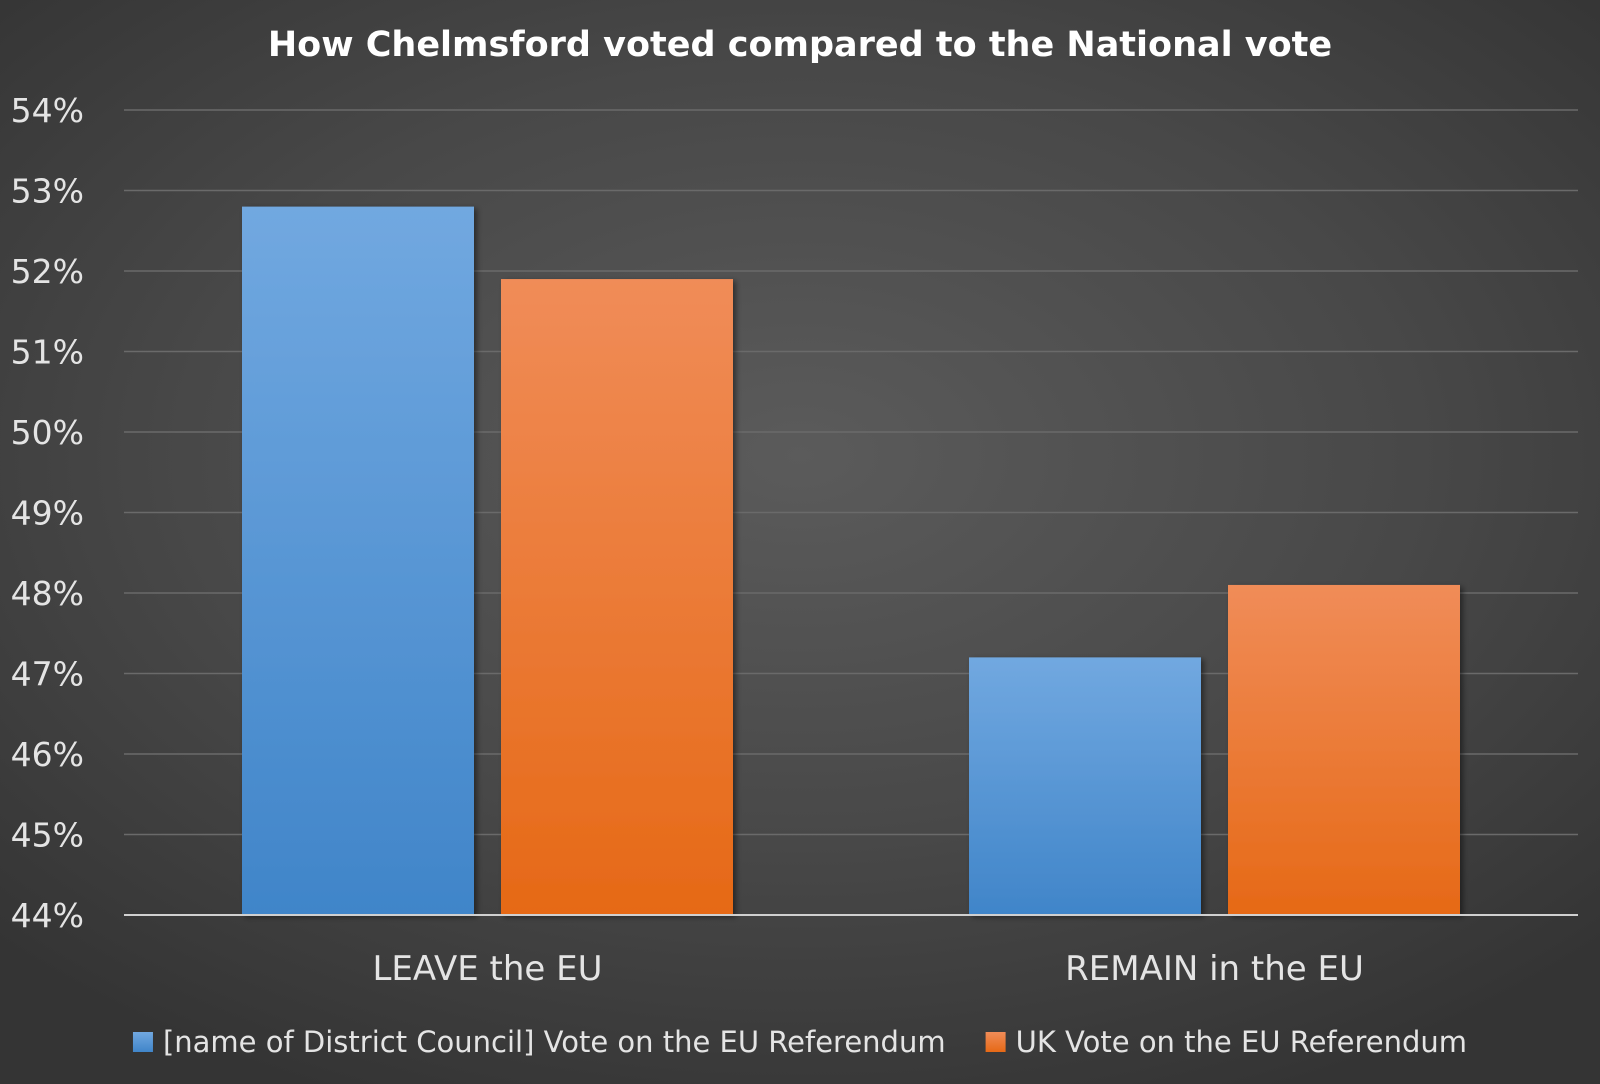 The height and width of the screenshot is (1084, 1600). I want to click on y-tick-label: 51%, so click(47, 352).